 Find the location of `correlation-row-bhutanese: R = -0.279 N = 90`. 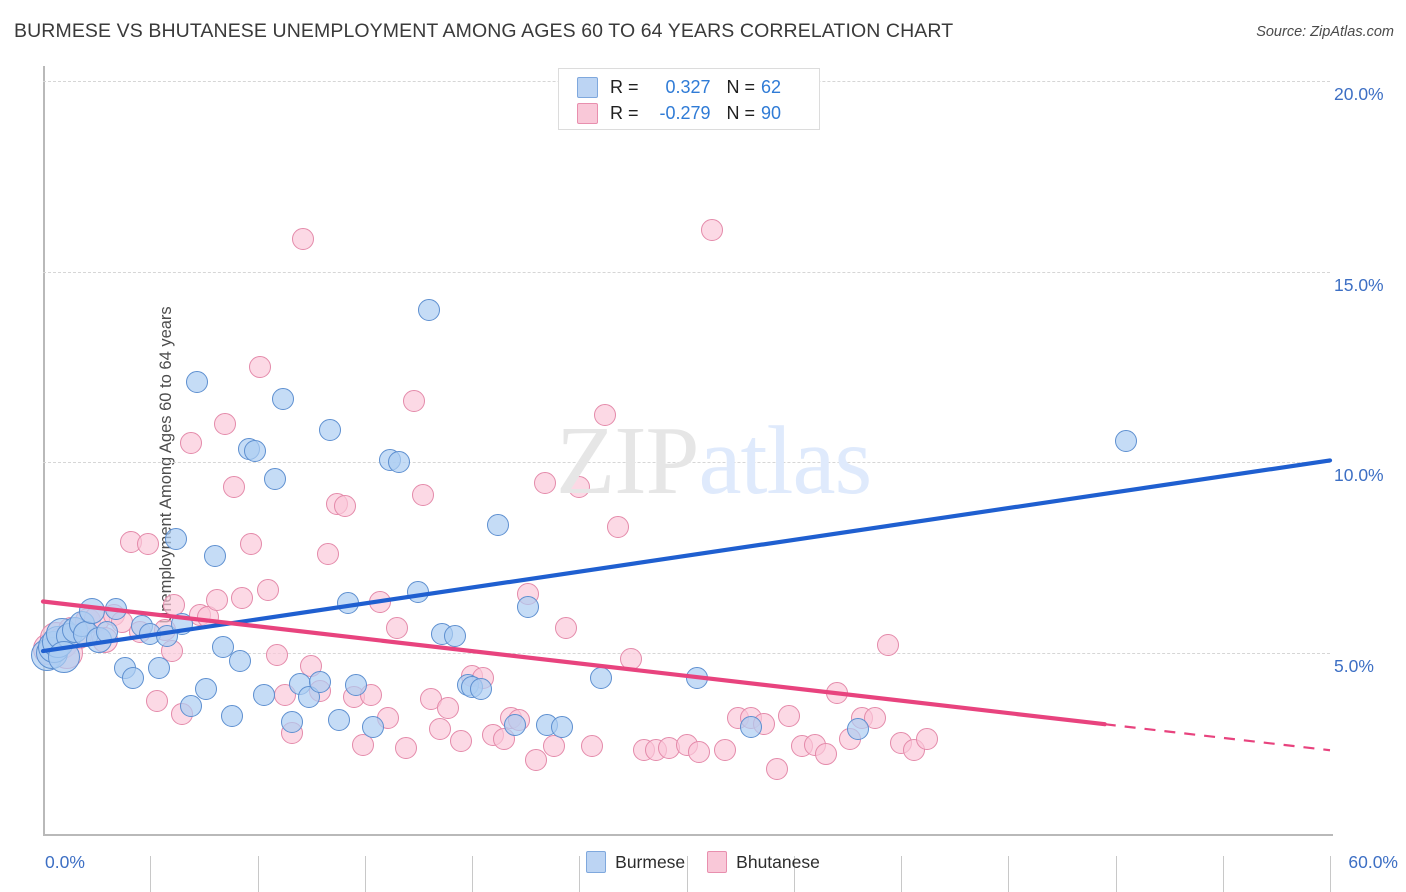

correlation-row-bhutanese: R = -0.279 N = 90 is located at coordinates (693, 113).